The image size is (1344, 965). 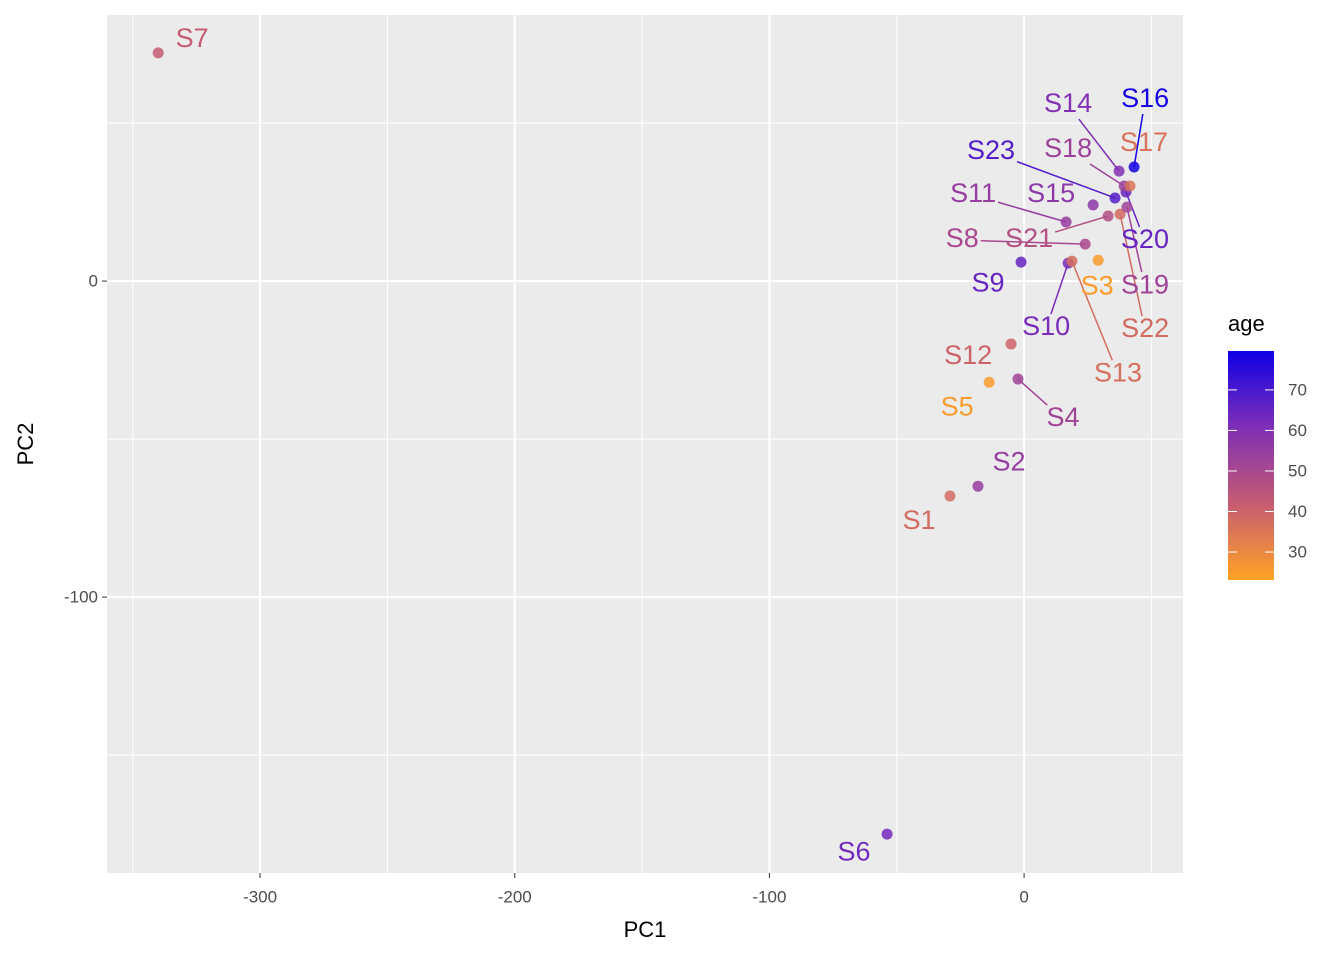 I want to click on point-label: S11, so click(x=973, y=193).